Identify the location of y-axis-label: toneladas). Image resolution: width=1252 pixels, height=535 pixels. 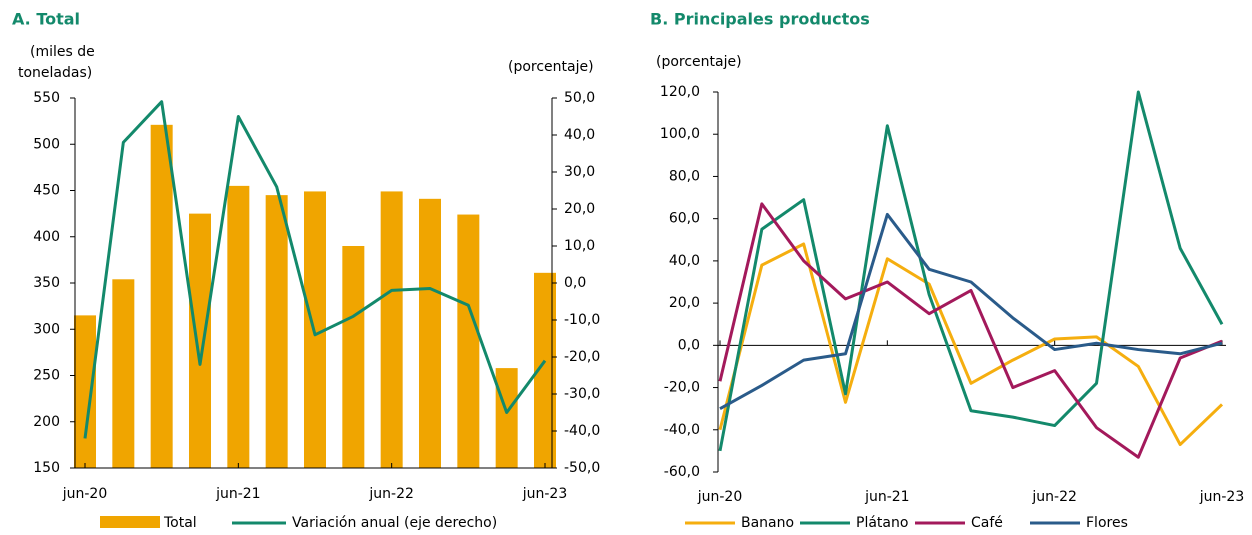
(55, 73).